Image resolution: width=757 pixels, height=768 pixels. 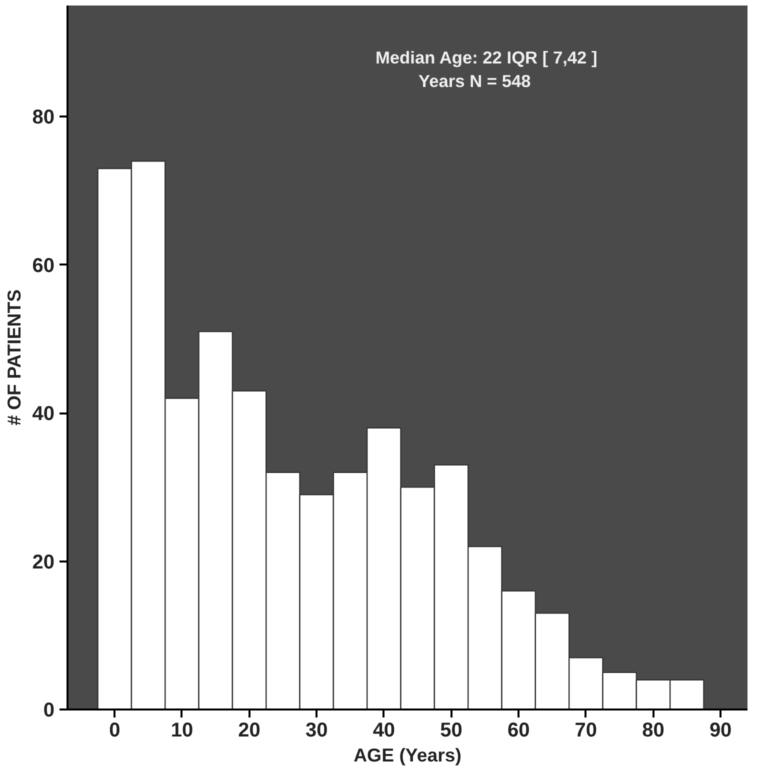 I want to click on x-tick-label: 60, so click(x=518, y=731).